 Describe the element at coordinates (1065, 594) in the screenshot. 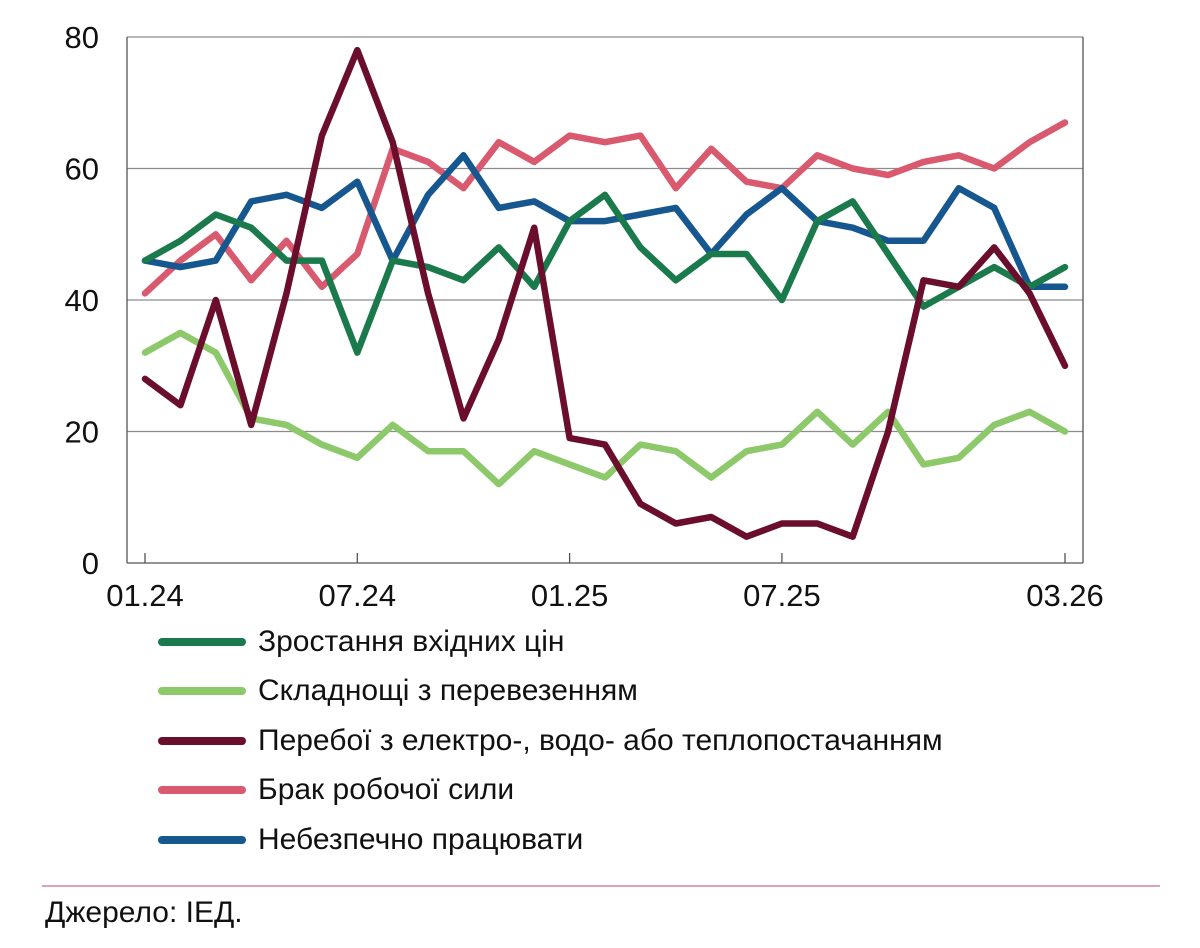

I see `x-tick-label: 03.26` at that location.